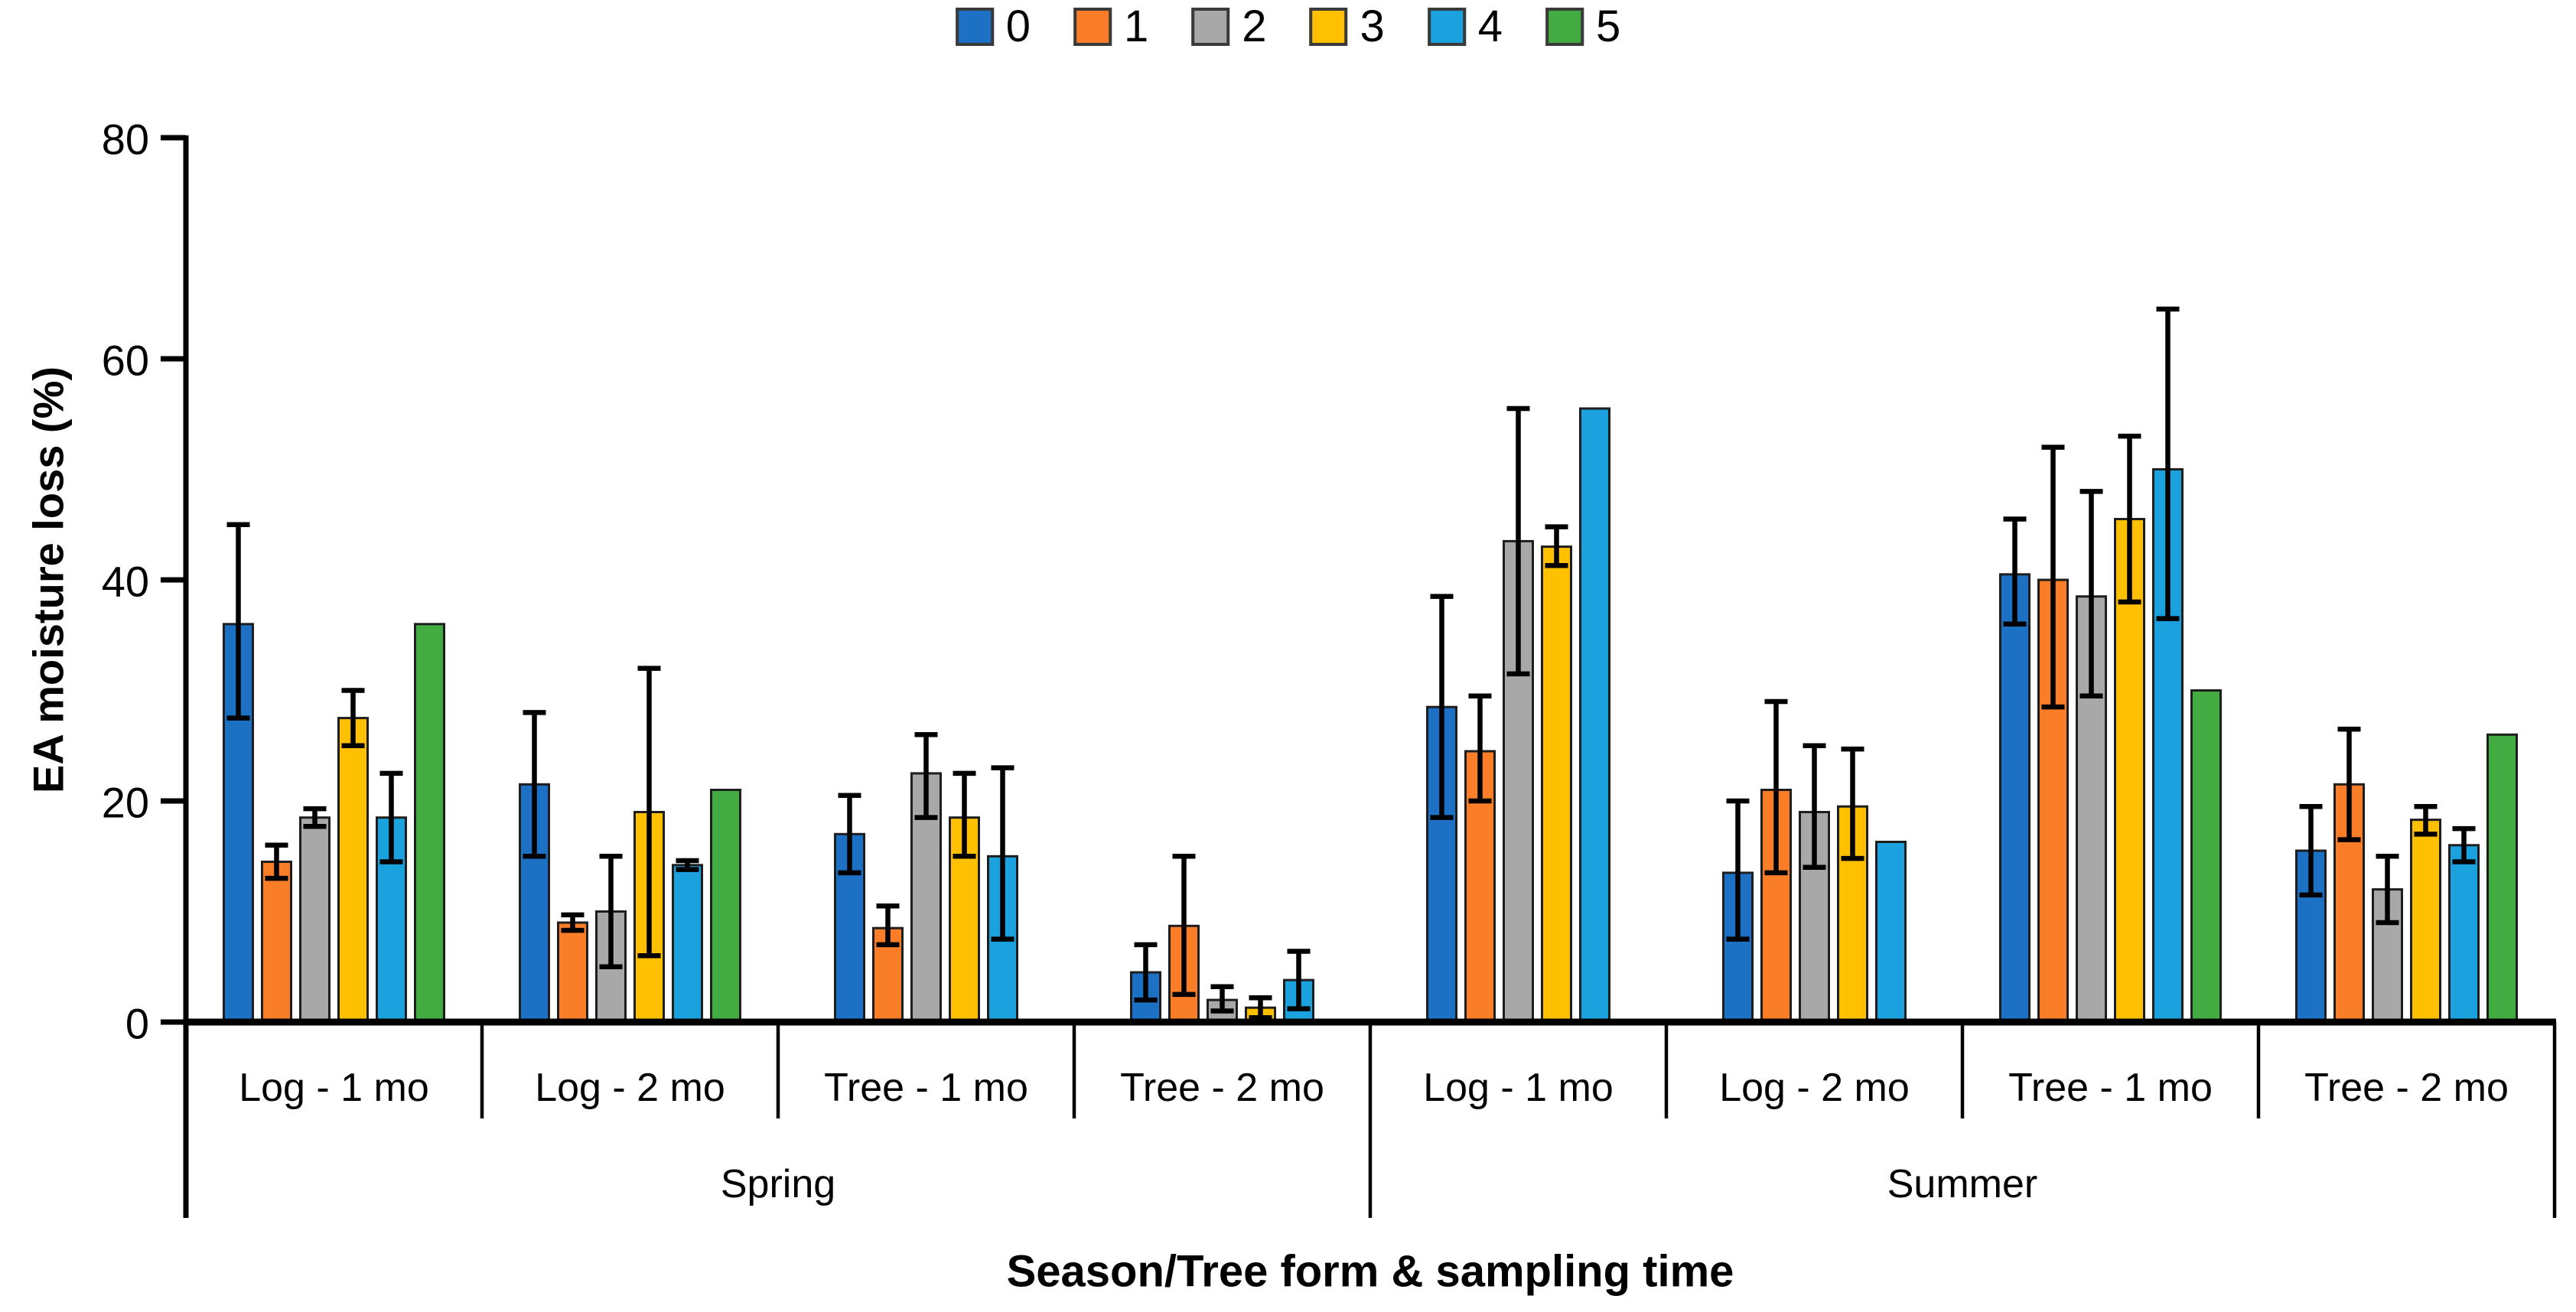 This screenshot has height=1312, width=2576. I want to click on legend-label: 4, so click(1490, 26).